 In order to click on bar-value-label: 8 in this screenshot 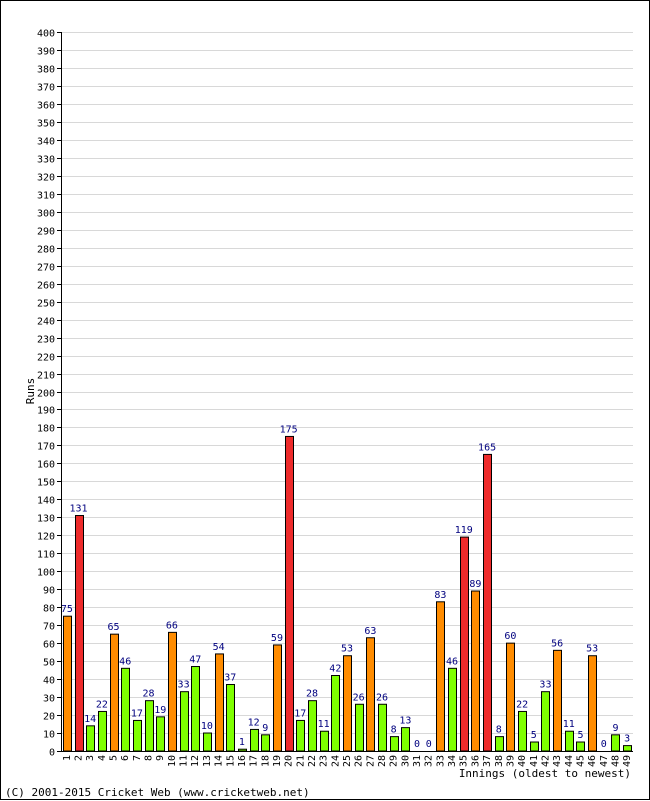, I will do `click(499, 730)`.